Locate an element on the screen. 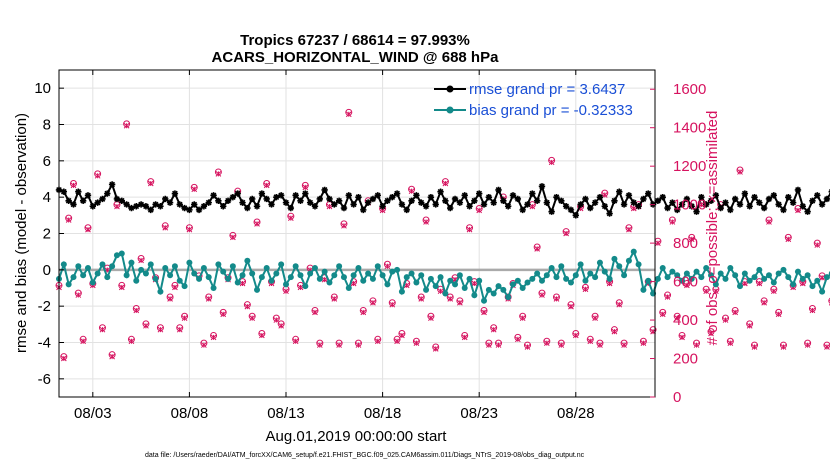  y2-tick-label: 600 is located at coordinates (685, 282).